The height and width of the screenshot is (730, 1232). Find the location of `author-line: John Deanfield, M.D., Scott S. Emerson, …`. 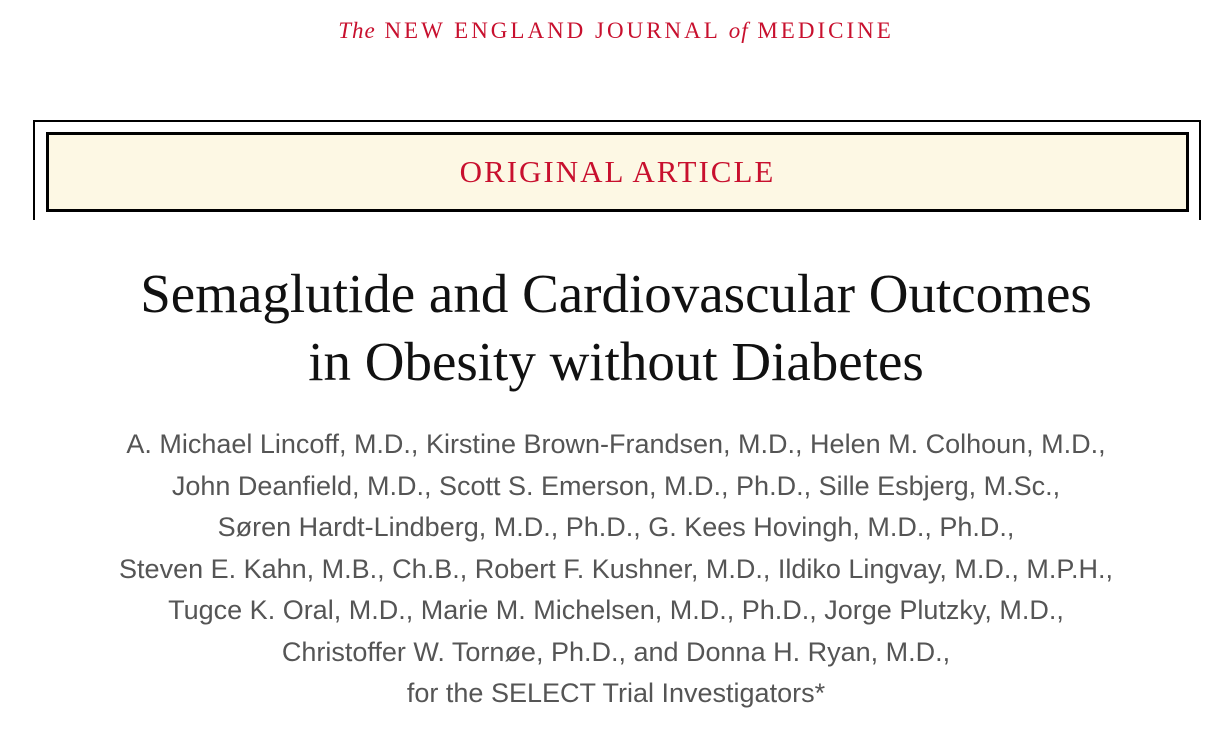

author-line: John Deanfield, M.D., Scott S. Emerson, … is located at coordinates (616, 485).